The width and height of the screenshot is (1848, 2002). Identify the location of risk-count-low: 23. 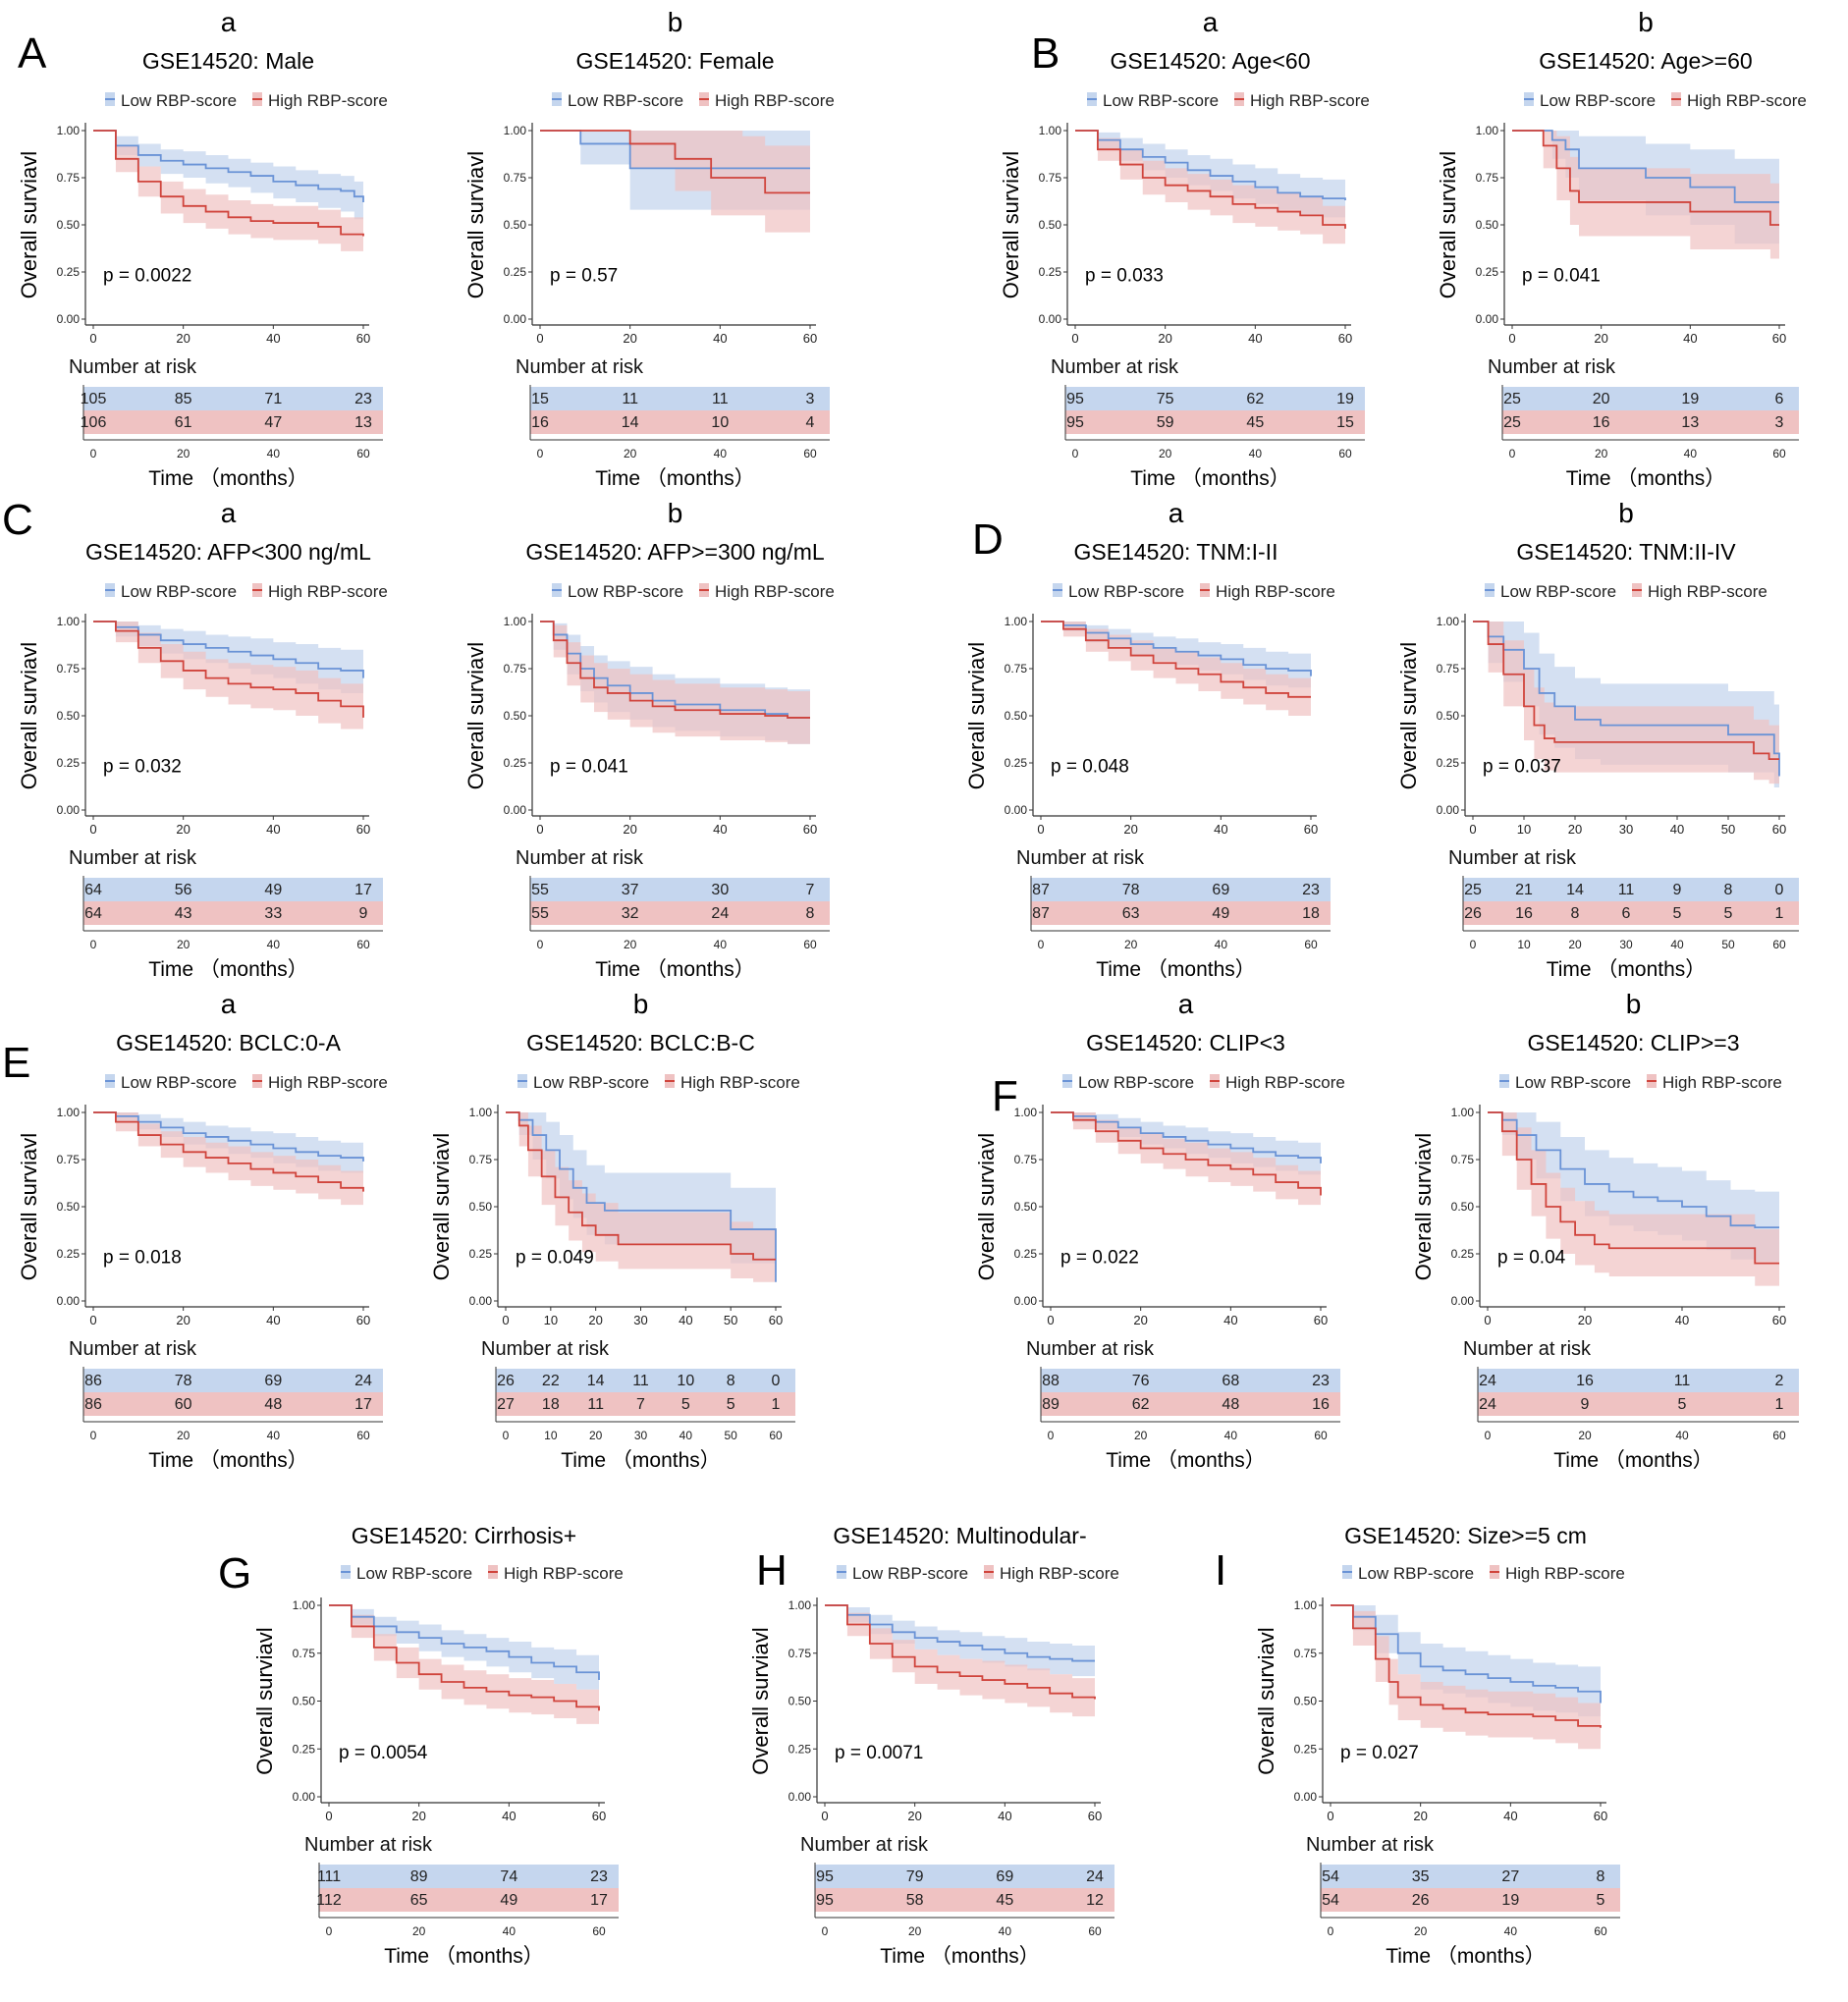
(1311, 890).